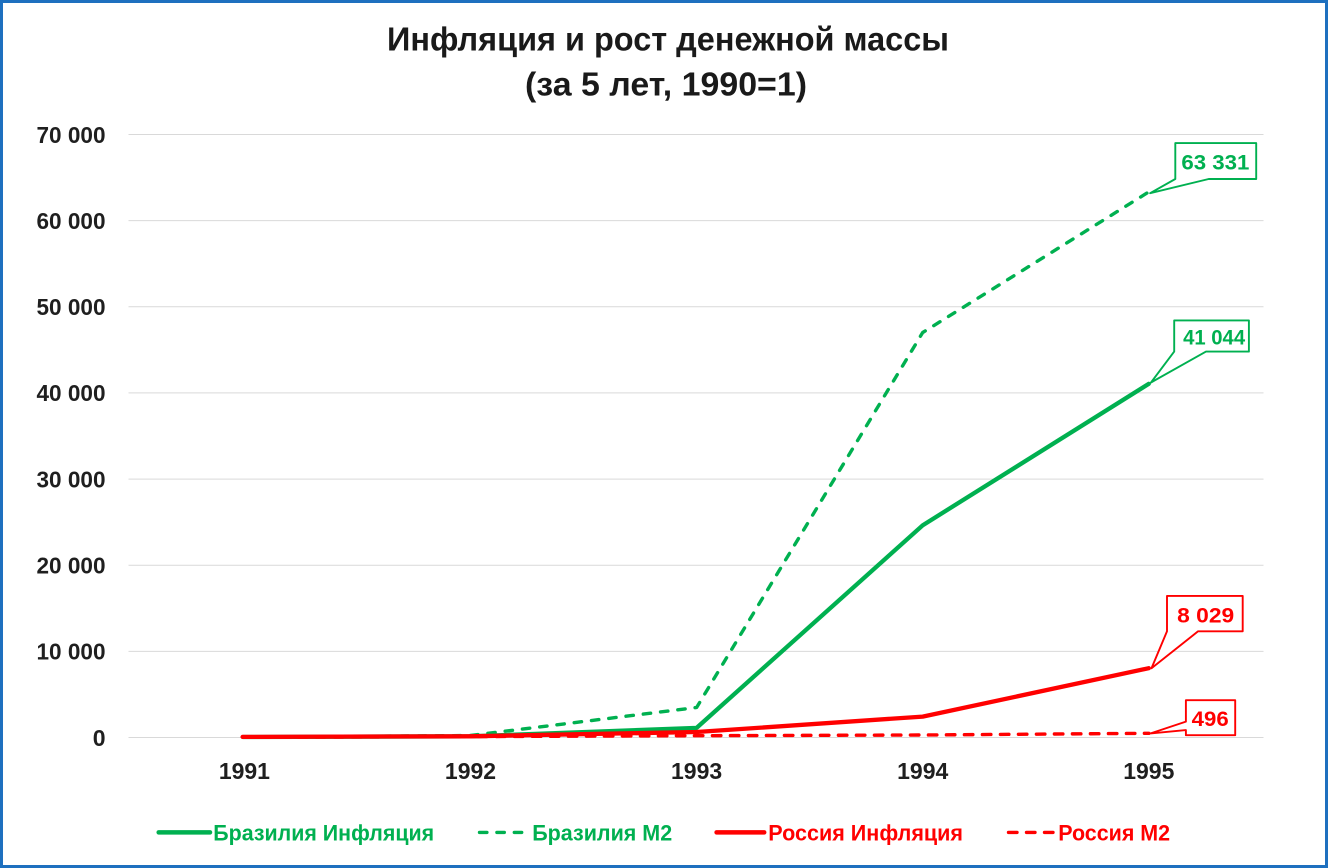  Describe the element at coordinates (71, 307) in the screenshot. I see `svg-text: 50 000` at that location.